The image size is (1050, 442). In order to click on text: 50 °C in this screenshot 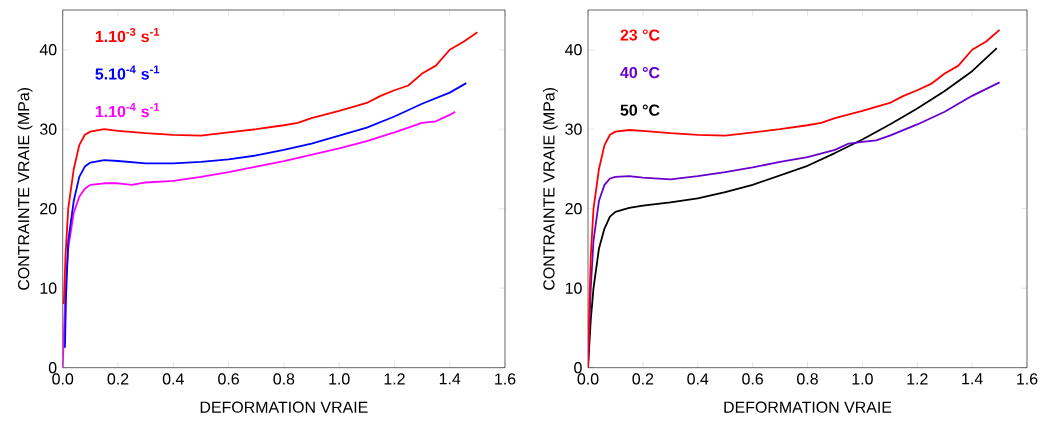, I will do `click(640, 110)`.